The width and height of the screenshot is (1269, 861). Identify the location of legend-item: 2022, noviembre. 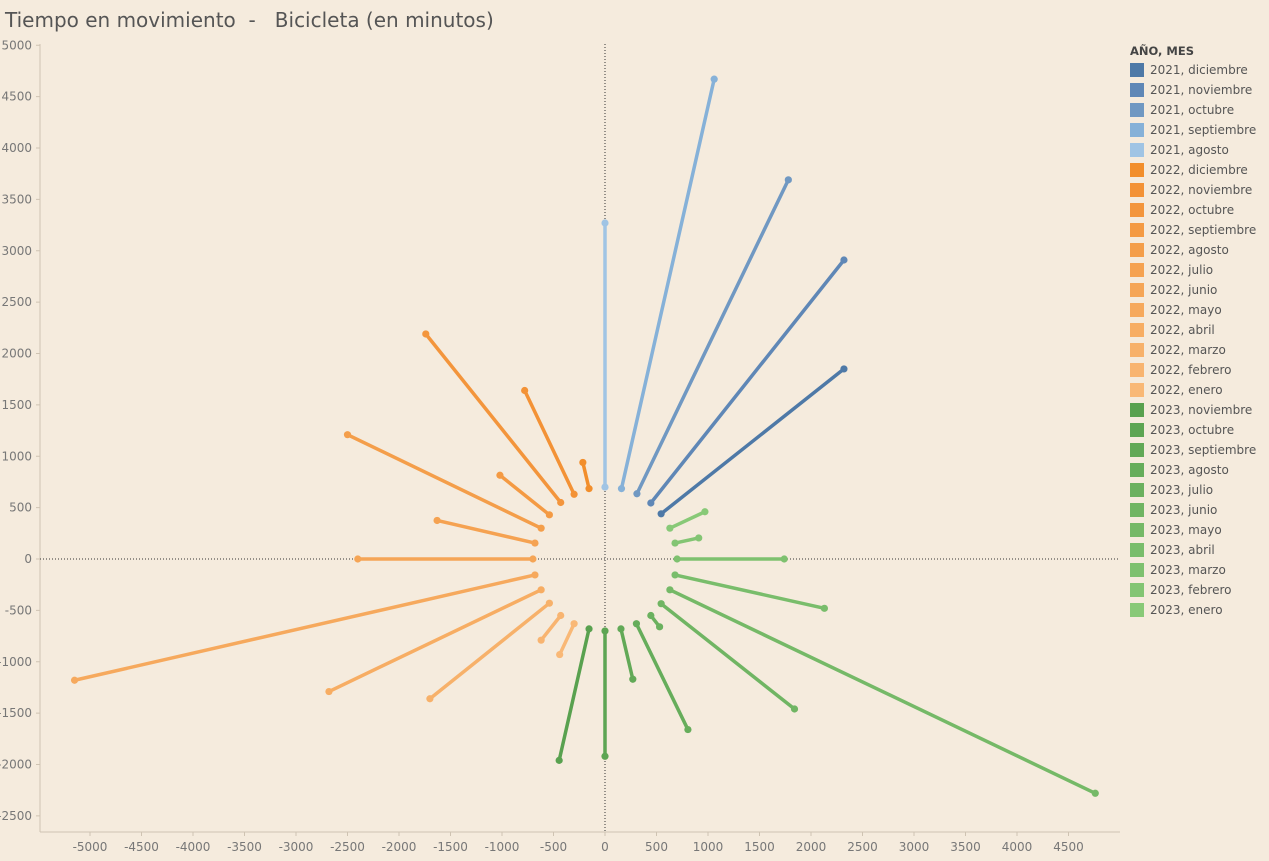
(1197, 190).